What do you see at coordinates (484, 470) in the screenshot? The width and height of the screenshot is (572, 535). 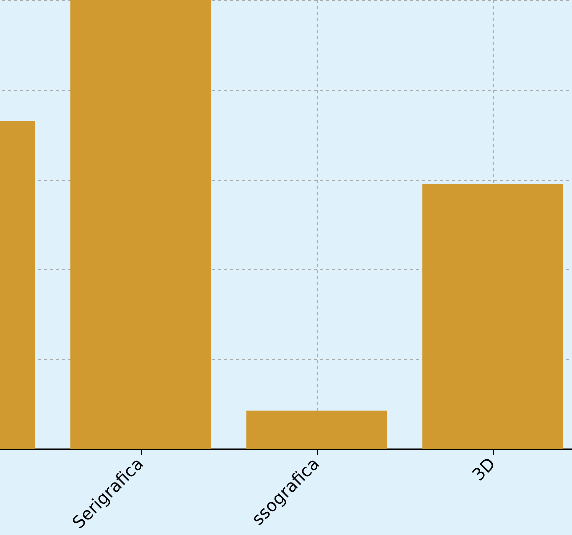 I see `x-tick-label: 3D` at bounding box center [484, 470].